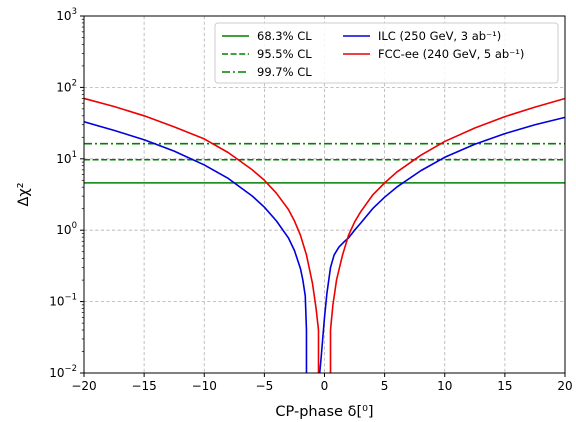 The image size is (576, 422). What do you see at coordinates (325, 386) in the screenshot?
I see `x-tick-label: 0` at bounding box center [325, 386].